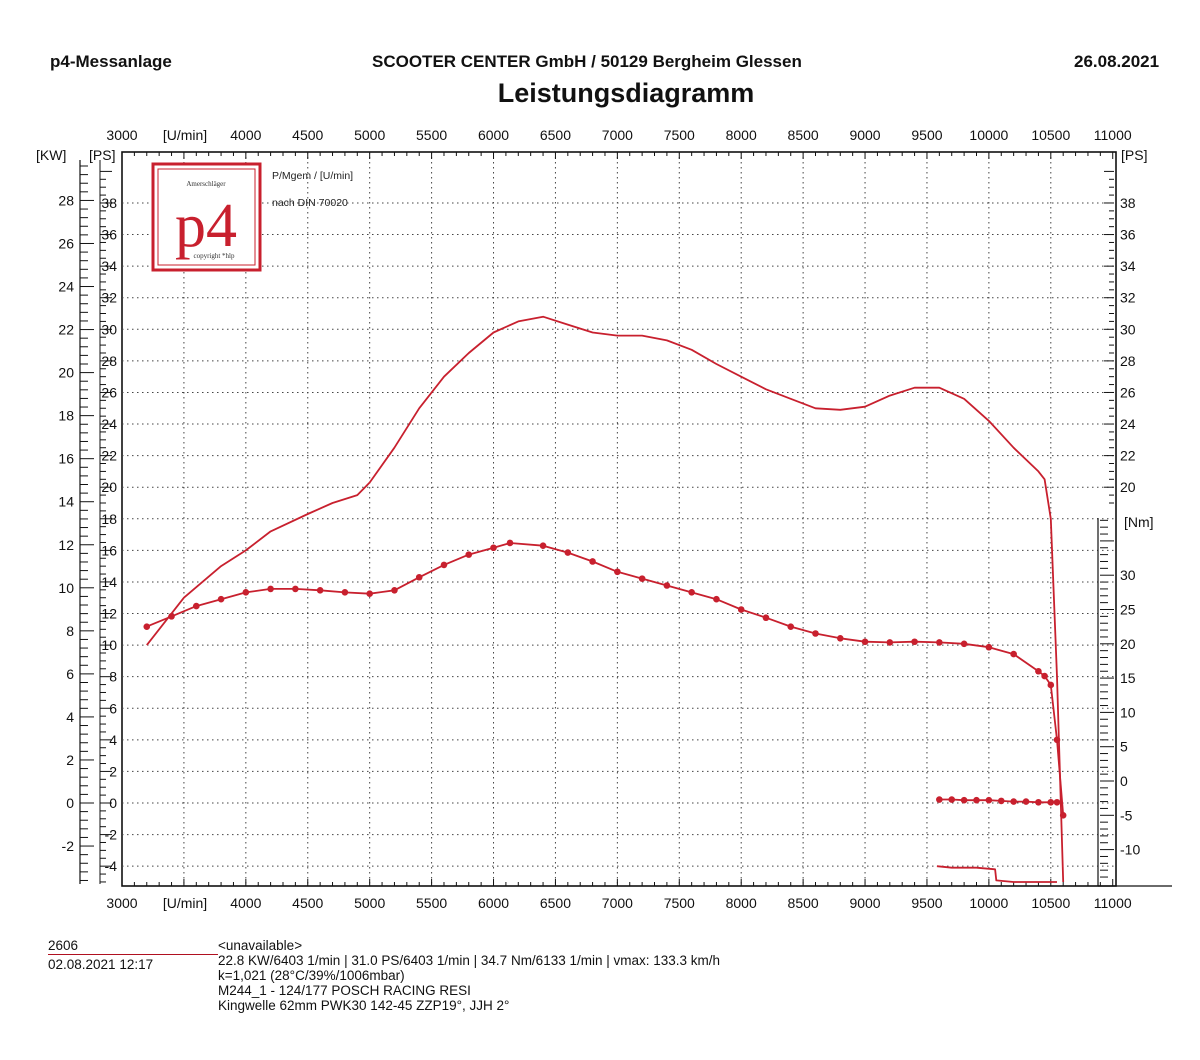  What do you see at coordinates (185, 135) in the screenshot?
I see `x-axis-label-top: [U/min]` at bounding box center [185, 135].